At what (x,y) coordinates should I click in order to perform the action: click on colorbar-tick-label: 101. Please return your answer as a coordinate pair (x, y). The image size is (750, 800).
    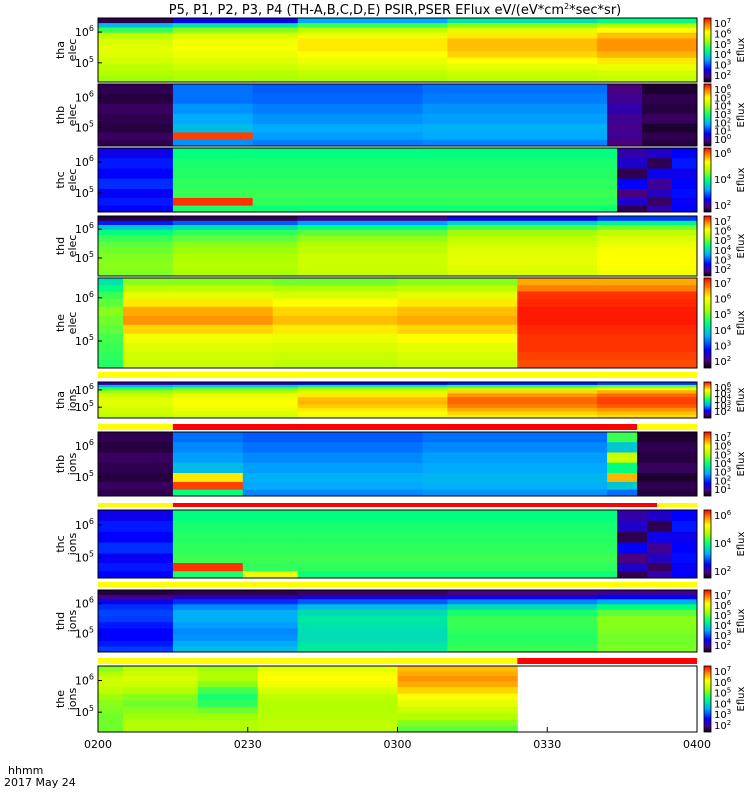
    Looking at the image, I should click on (722, 489).